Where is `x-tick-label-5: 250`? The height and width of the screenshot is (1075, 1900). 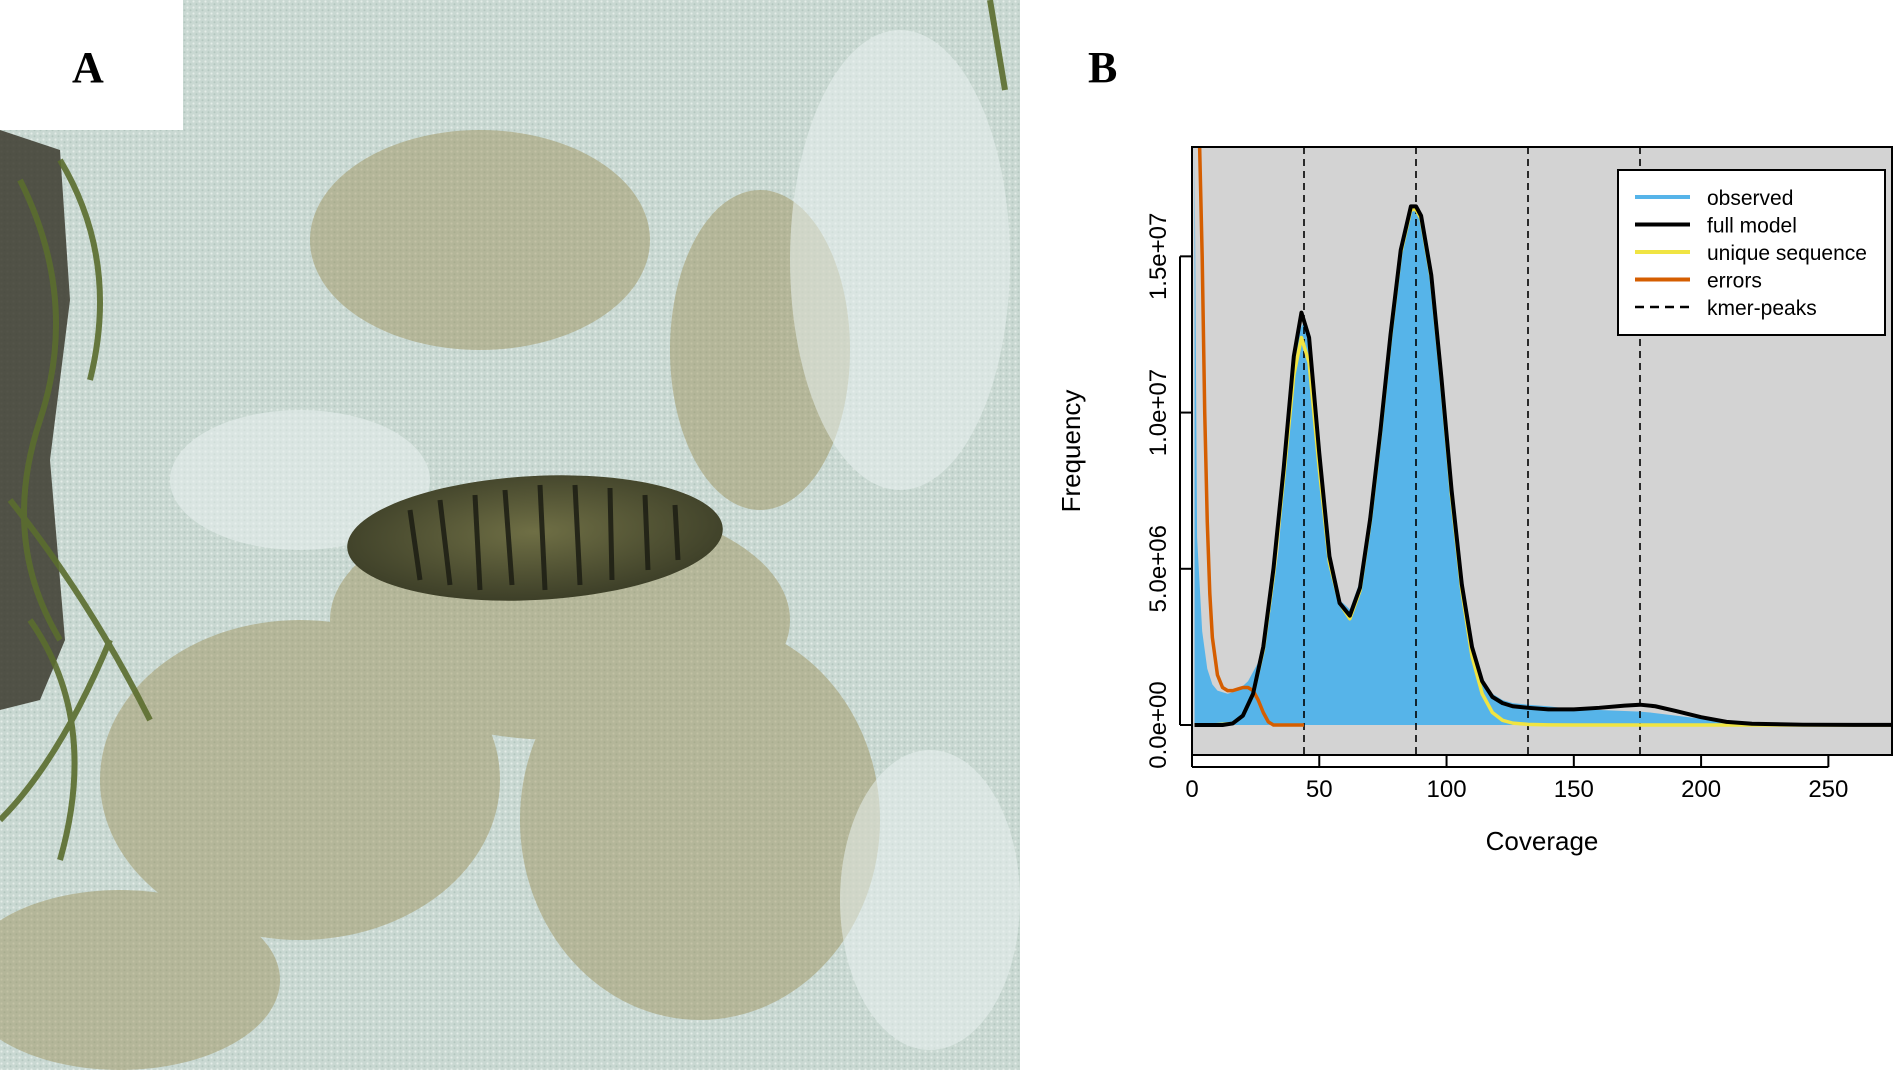
x-tick-label-5: 250 is located at coordinates (1828, 789).